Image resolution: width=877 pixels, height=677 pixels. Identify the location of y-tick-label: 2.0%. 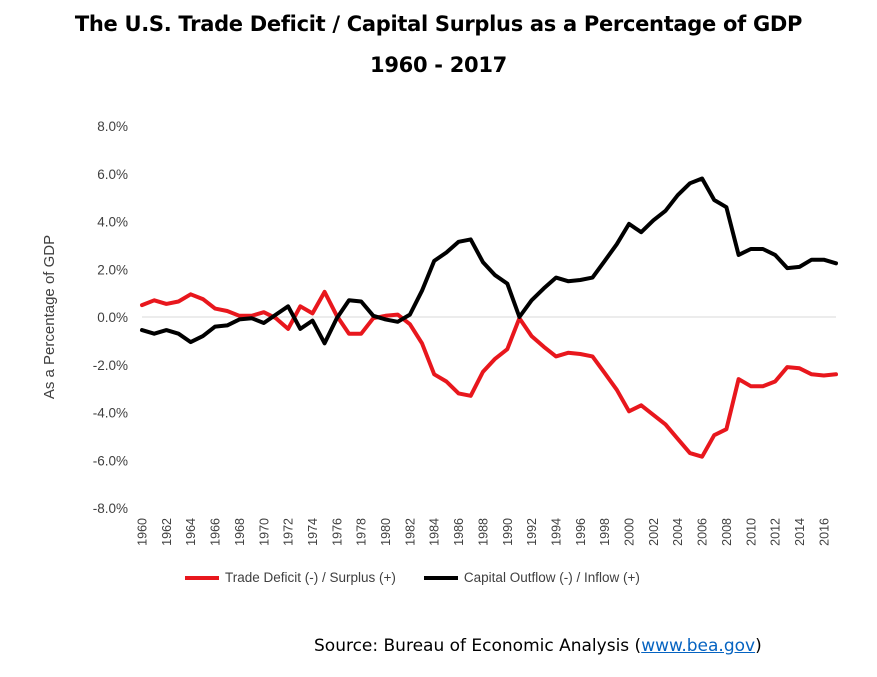
(112, 269).